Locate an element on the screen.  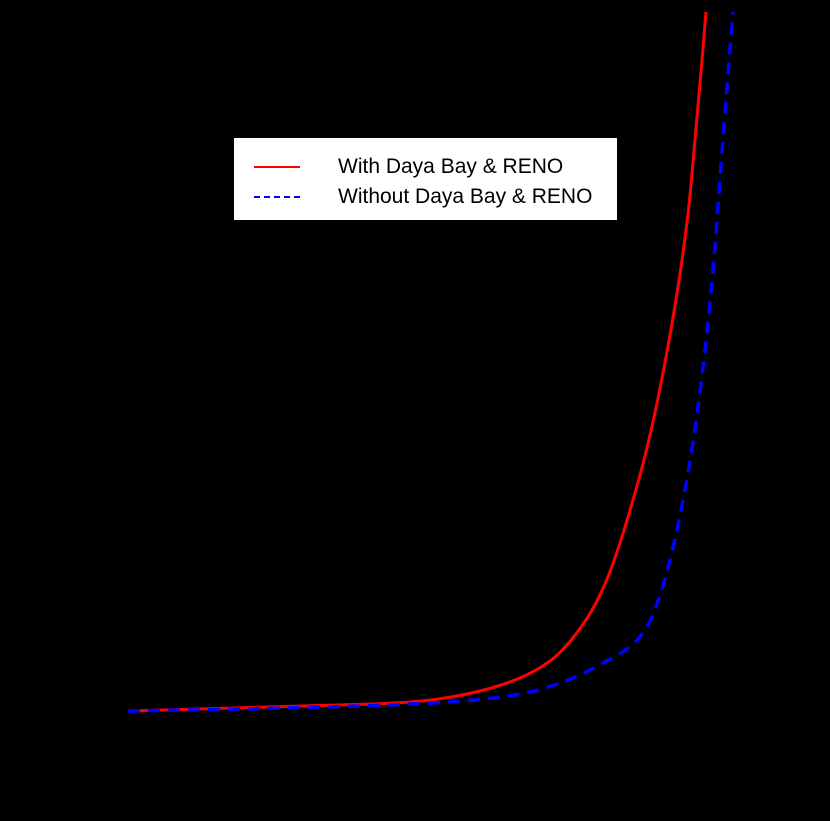
legend-label: Without Daya Bay & RENO is located at coordinates (465, 196).